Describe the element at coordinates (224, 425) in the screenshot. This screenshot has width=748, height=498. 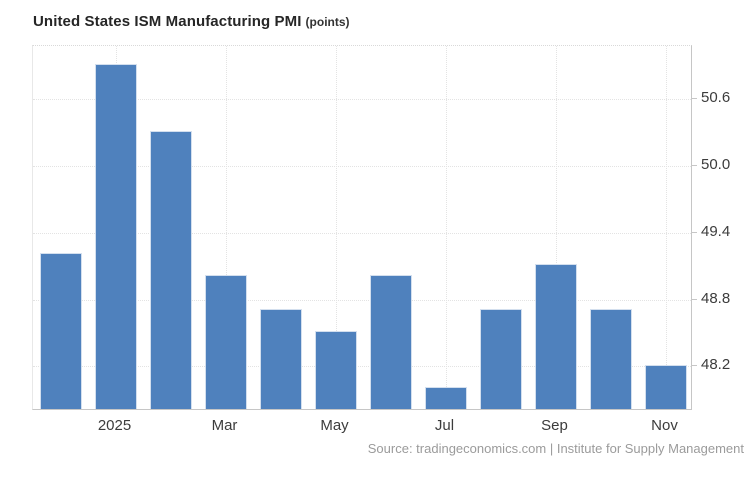
I see `x-axis-label: Mar` at that location.